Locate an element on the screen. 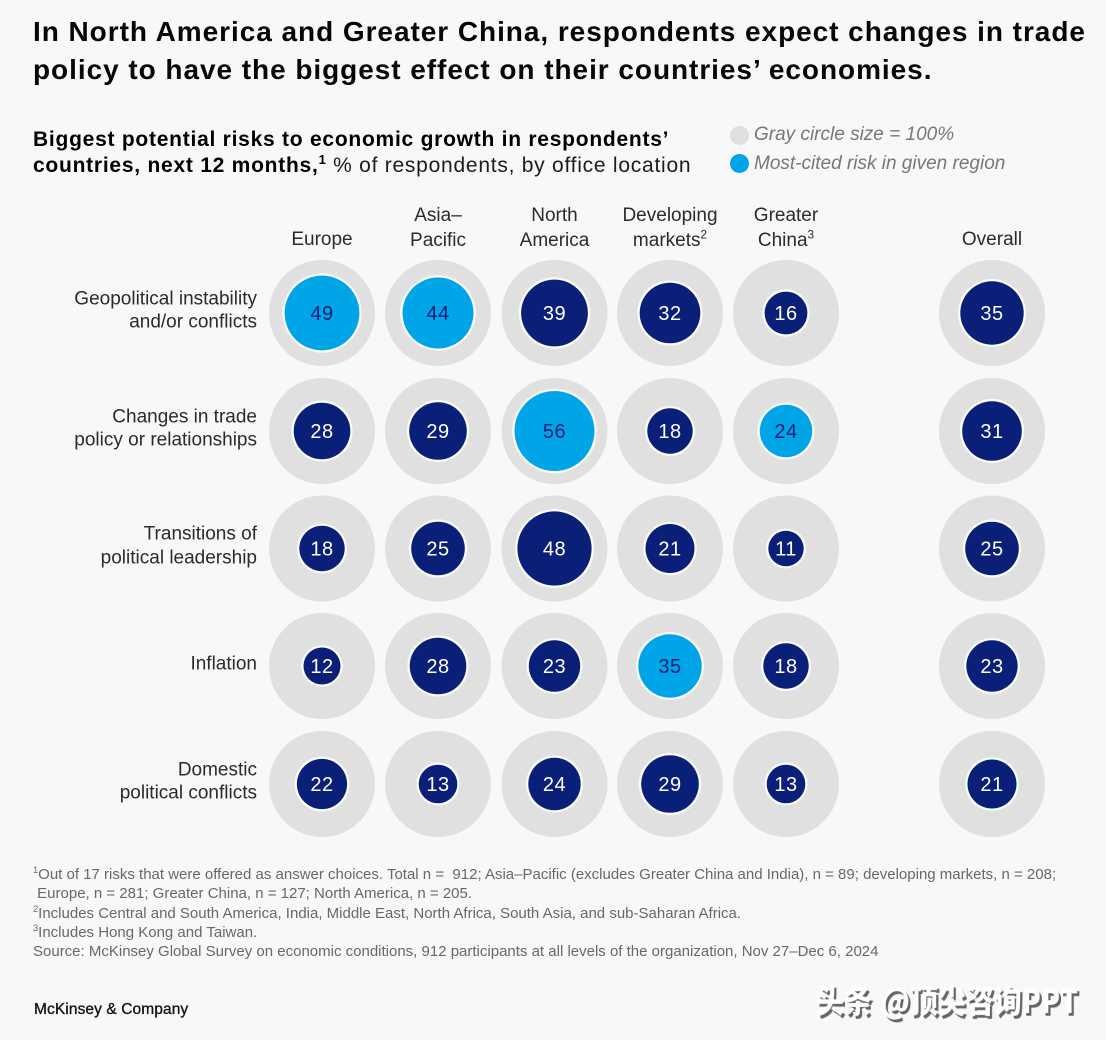  svg-text: 16 is located at coordinates (785, 314).